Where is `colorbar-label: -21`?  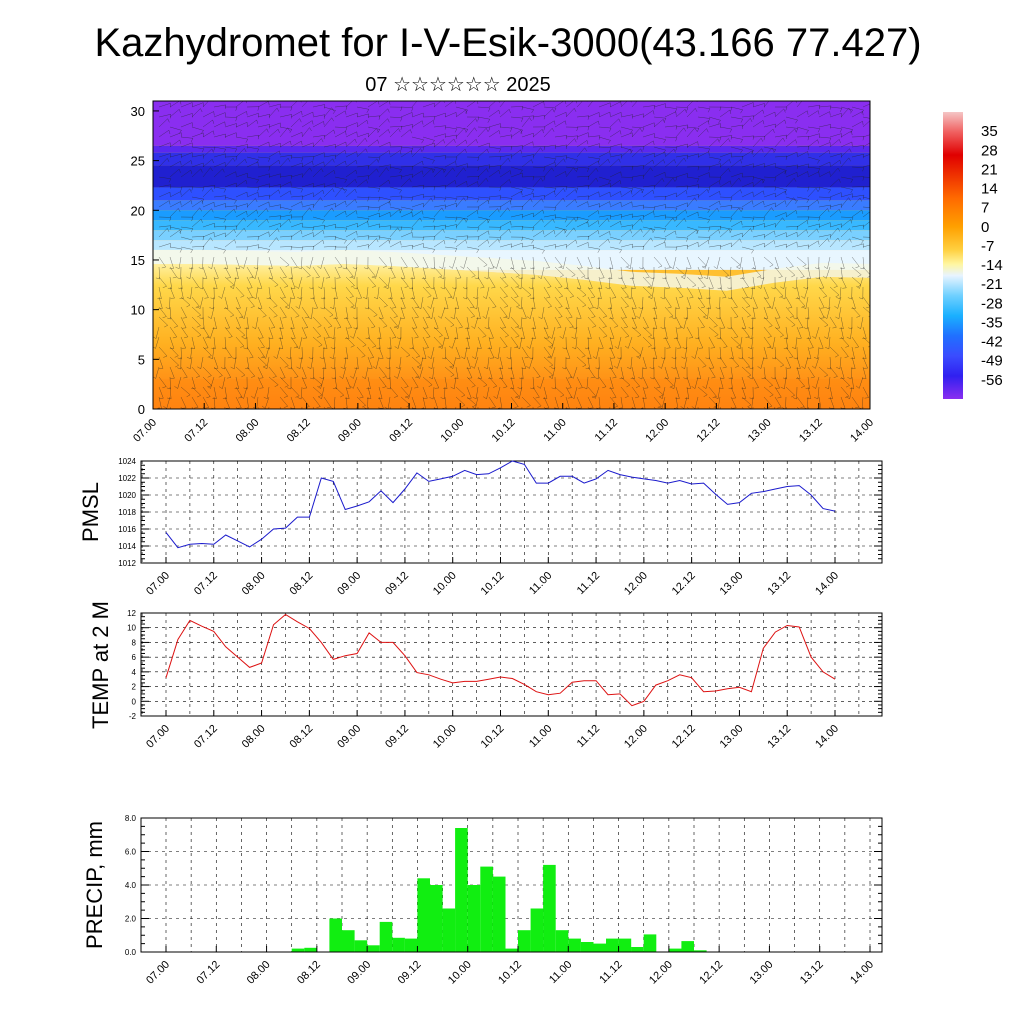
colorbar-label: -21 is located at coordinates (992, 284).